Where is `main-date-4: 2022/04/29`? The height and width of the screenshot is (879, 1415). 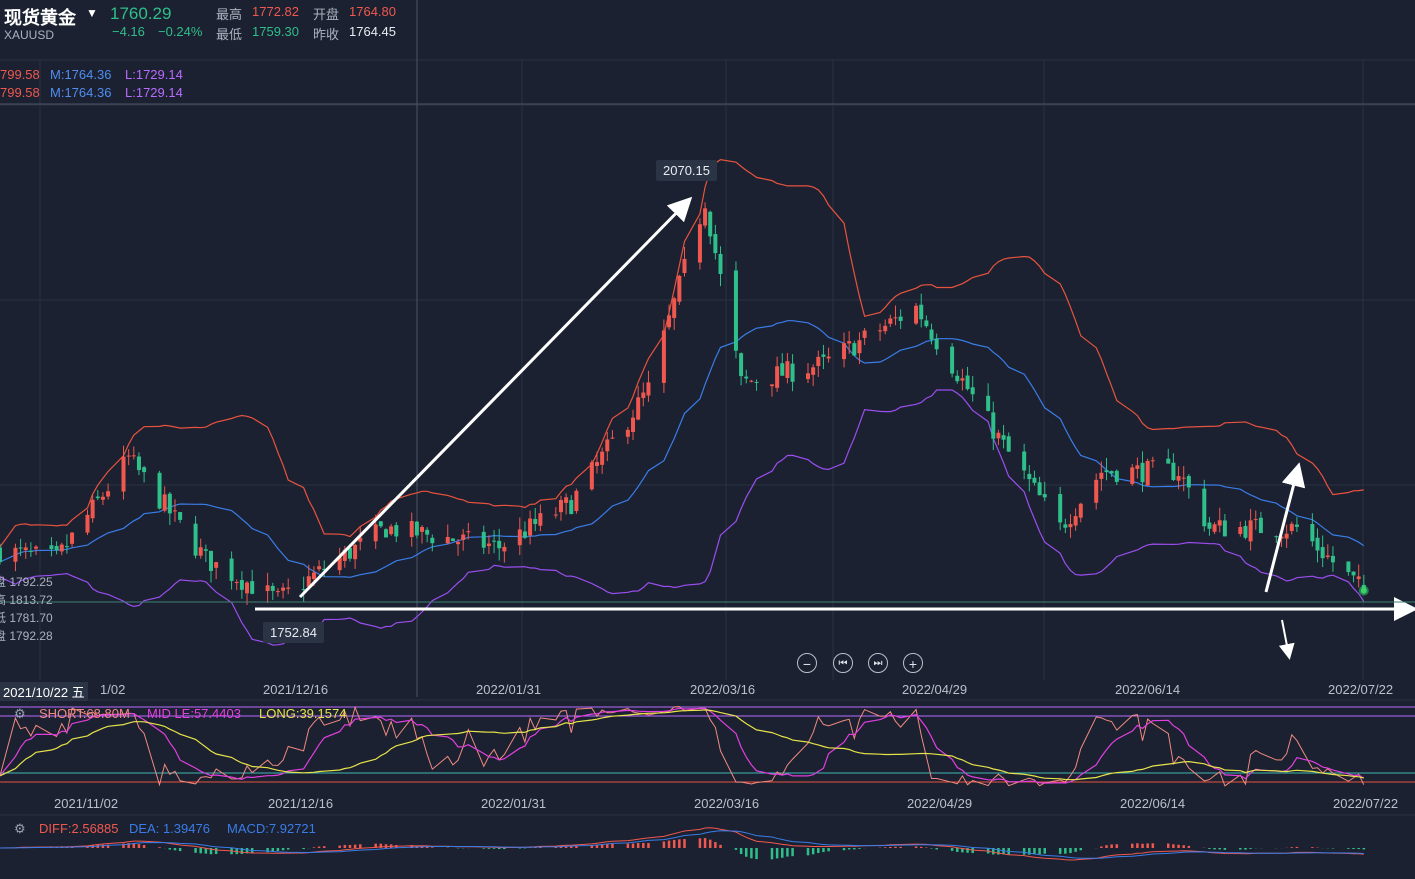 main-date-4: 2022/04/29 is located at coordinates (935, 689).